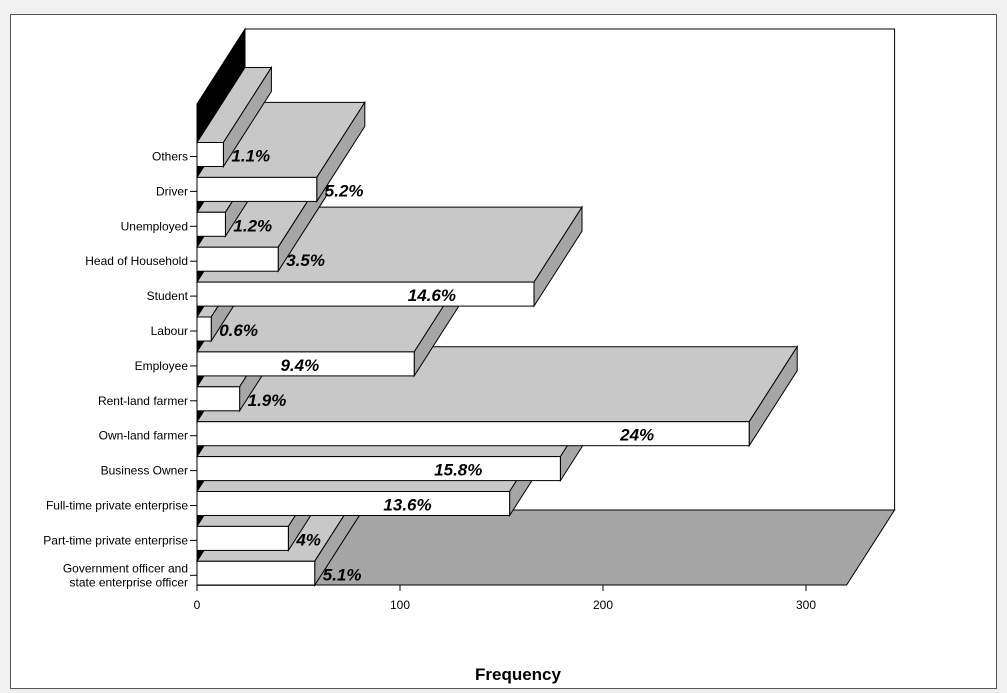 This screenshot has width=1007, height=693. I want to click on y-tick-label: Unemployed, so click(154, 226).